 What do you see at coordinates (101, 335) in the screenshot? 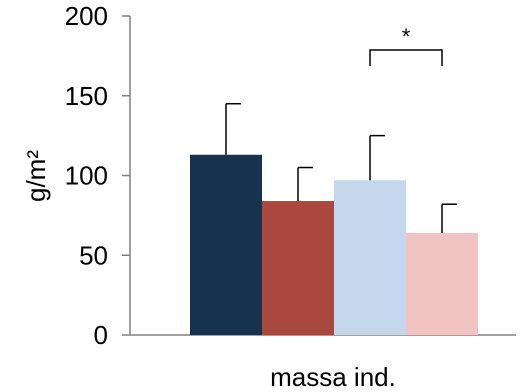
I see `y-tick-label: 0` at bounding box center [101, 335].